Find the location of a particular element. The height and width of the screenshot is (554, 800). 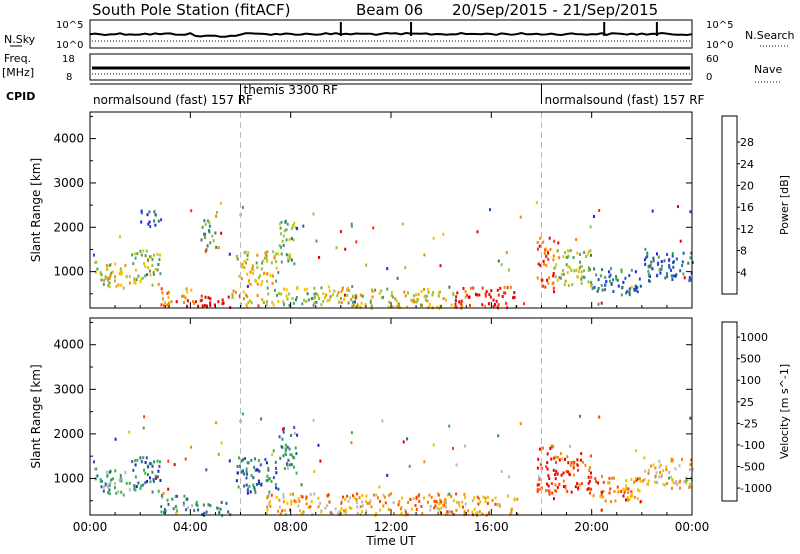

beam-label: Beam 06 is located at coordinates (389, 10).